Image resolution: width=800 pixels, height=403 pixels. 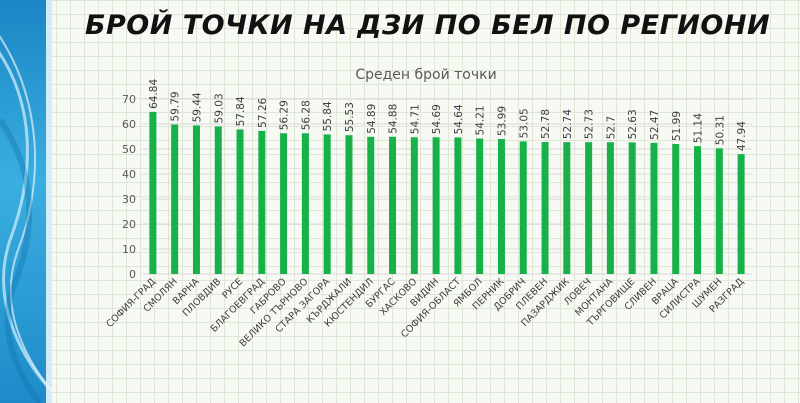 I want to click on data-label: 52.63, so click(x=633, y=124).